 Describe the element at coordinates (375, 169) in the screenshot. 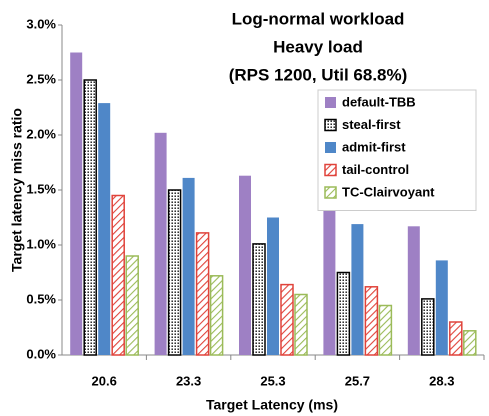

I see `legend-label: tail-control` at that location.